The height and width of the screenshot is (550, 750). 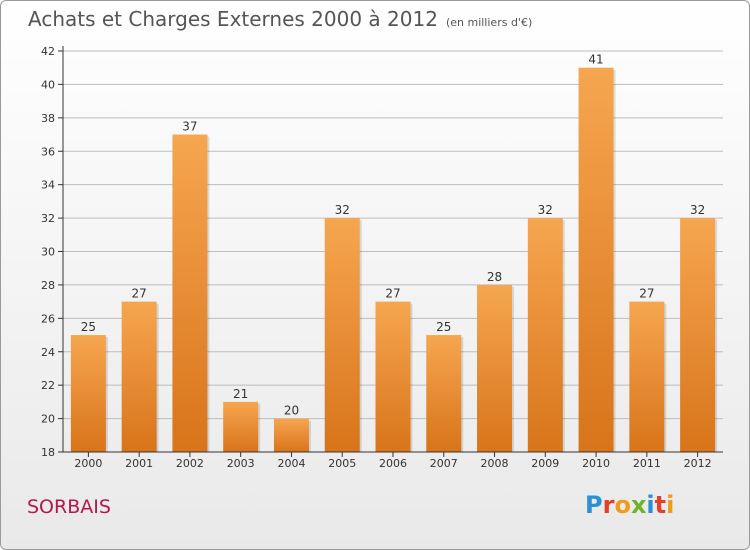 What do you see at coordinates (48, 285) in the screenshot?
I see `y-tick-label: 28` at bounding box center [48, 285].